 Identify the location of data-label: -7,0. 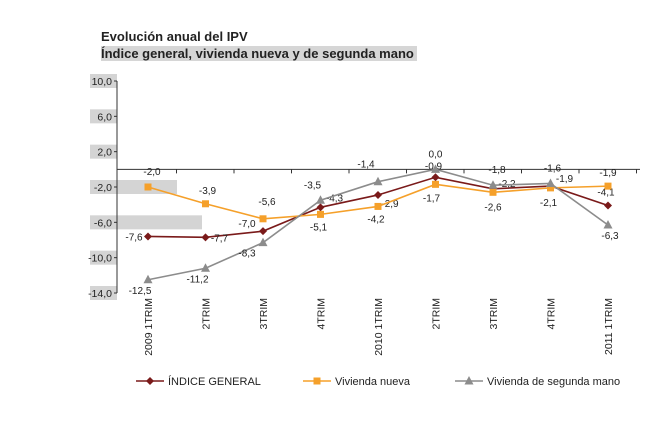
(247, 224).